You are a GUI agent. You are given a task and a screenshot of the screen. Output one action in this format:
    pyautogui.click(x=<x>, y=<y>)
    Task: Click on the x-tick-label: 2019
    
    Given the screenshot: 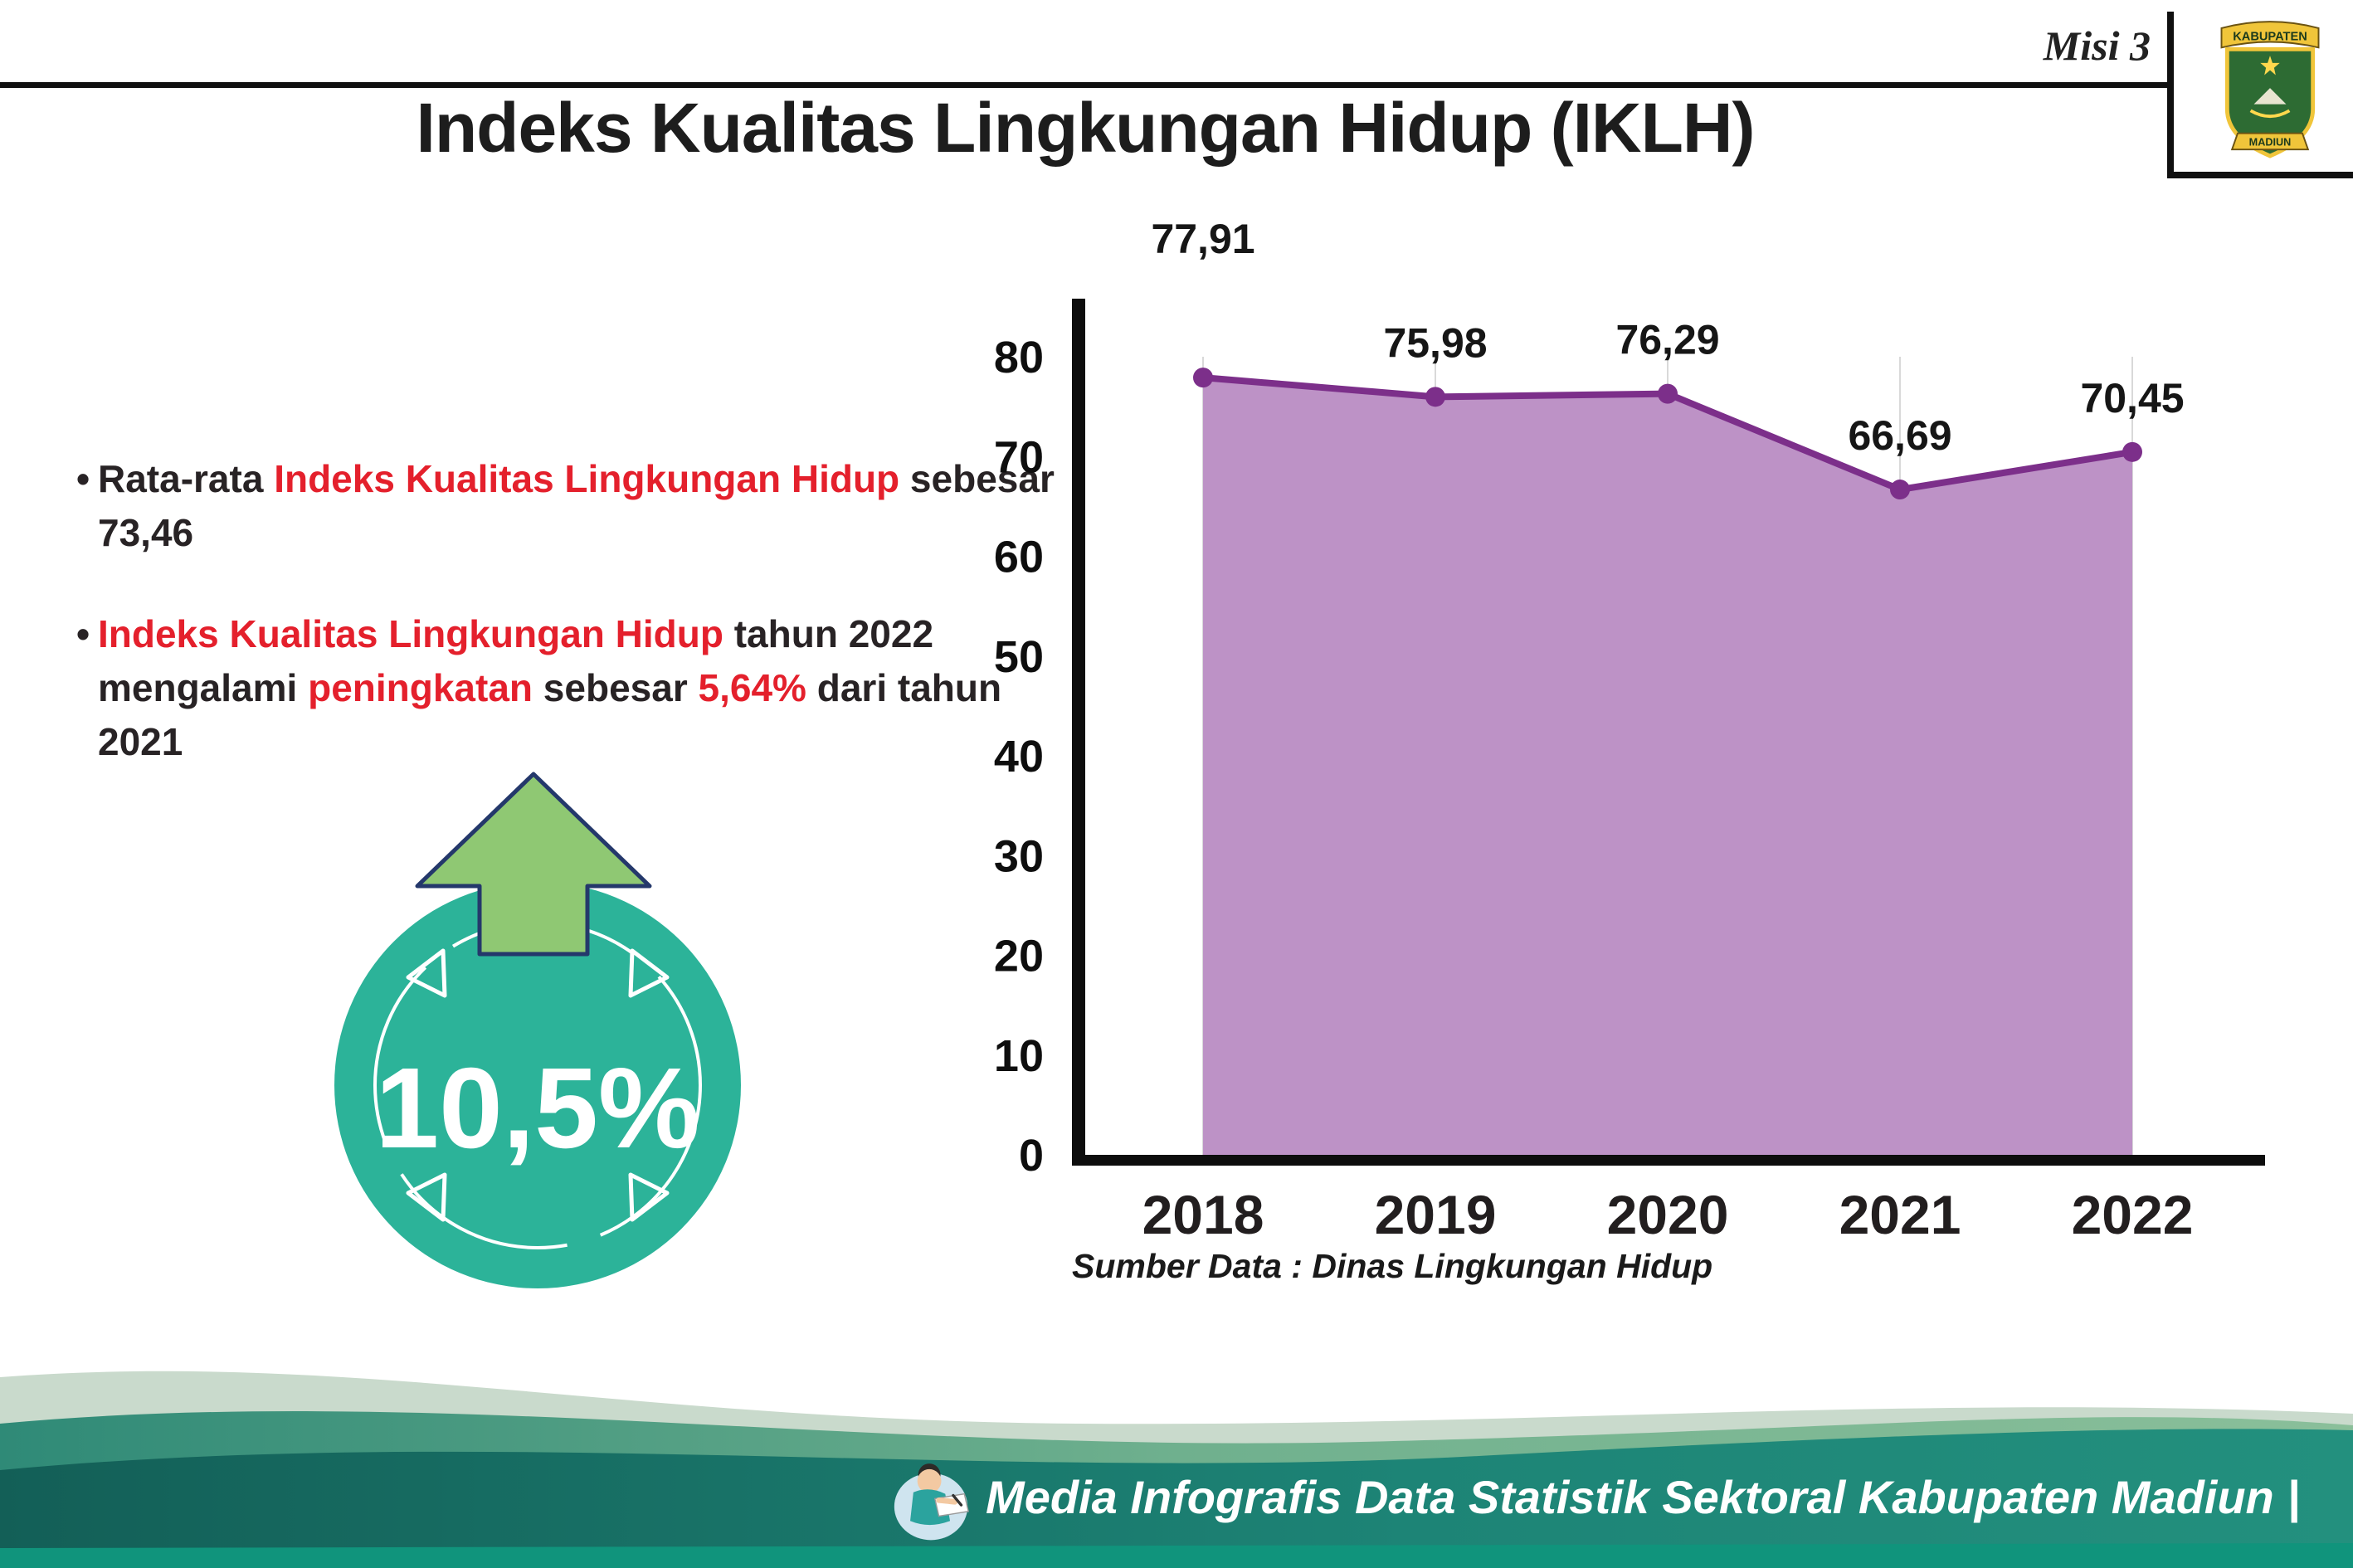 What is the action you would take?
    pyautogui.click(x=1436, y=1214)
    